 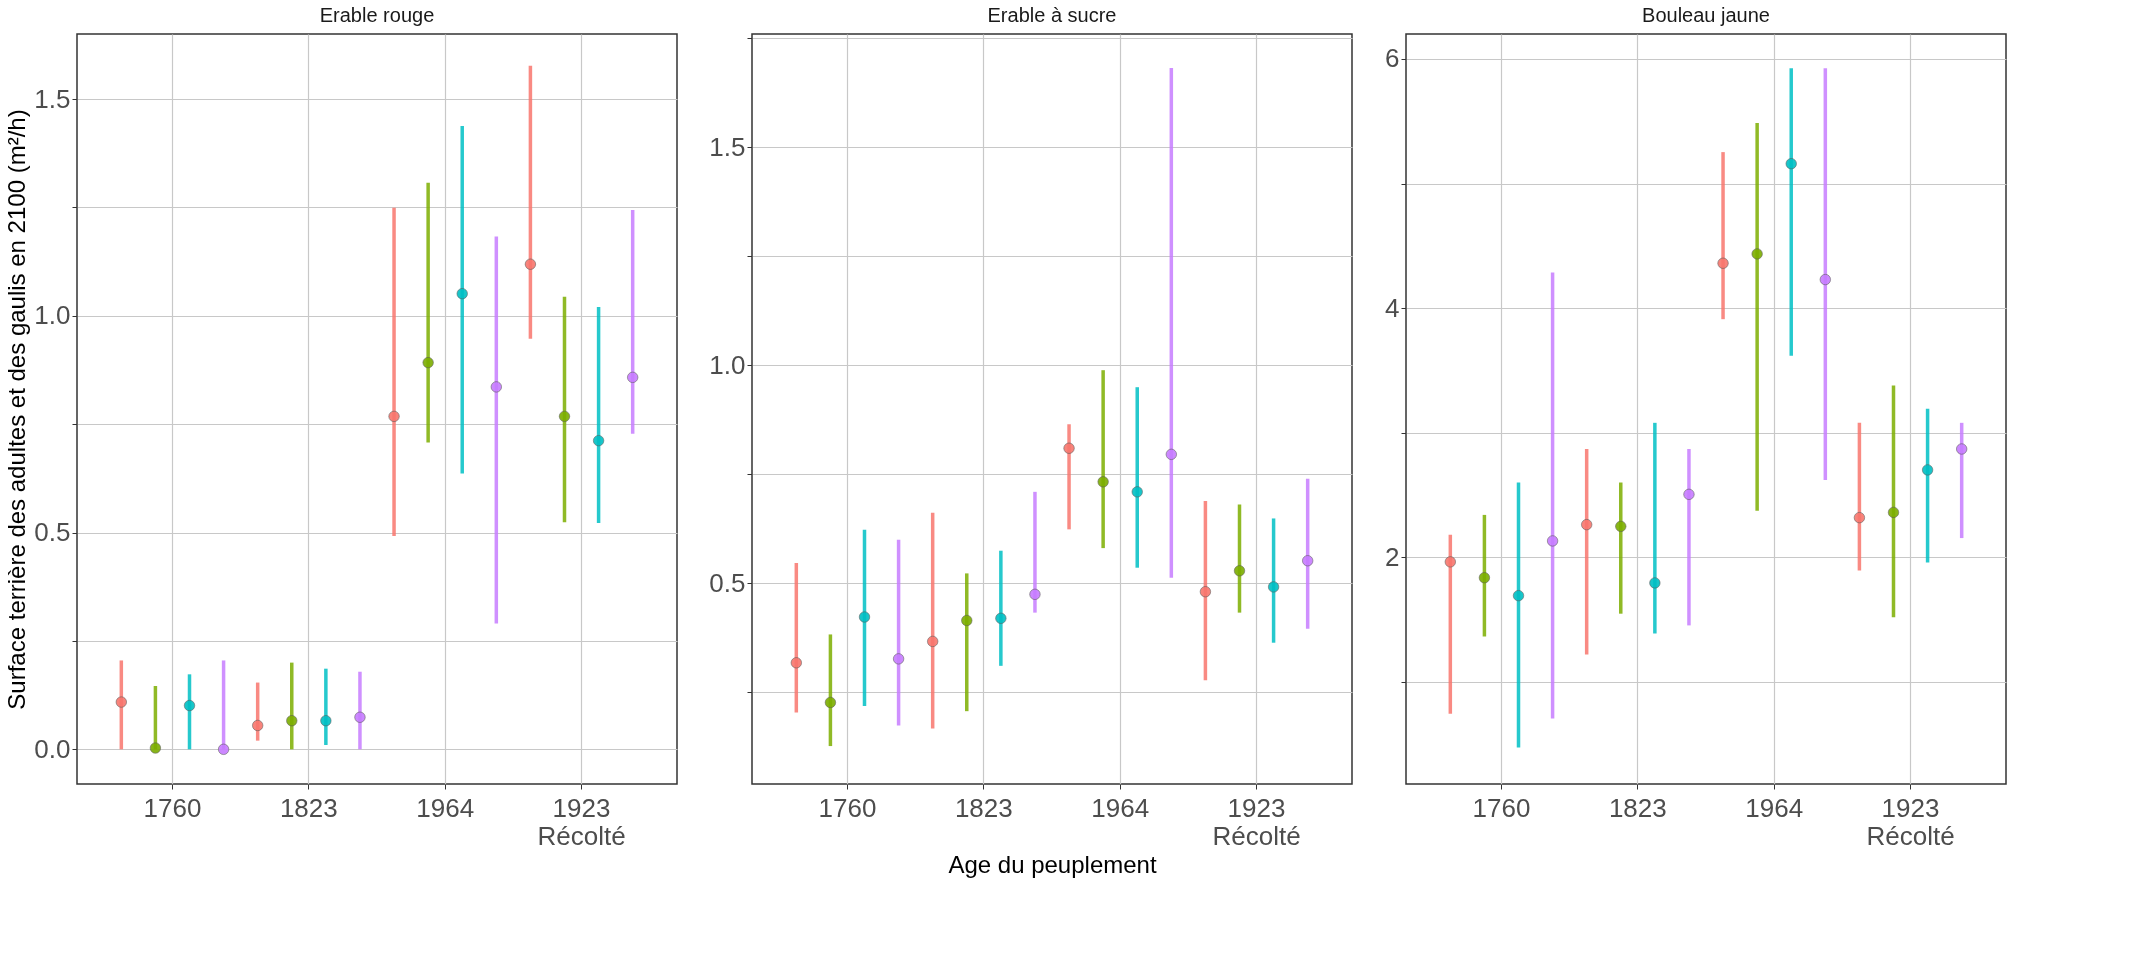 I want to click on chart-title: Erable rouge, so click(x=377, y=15).